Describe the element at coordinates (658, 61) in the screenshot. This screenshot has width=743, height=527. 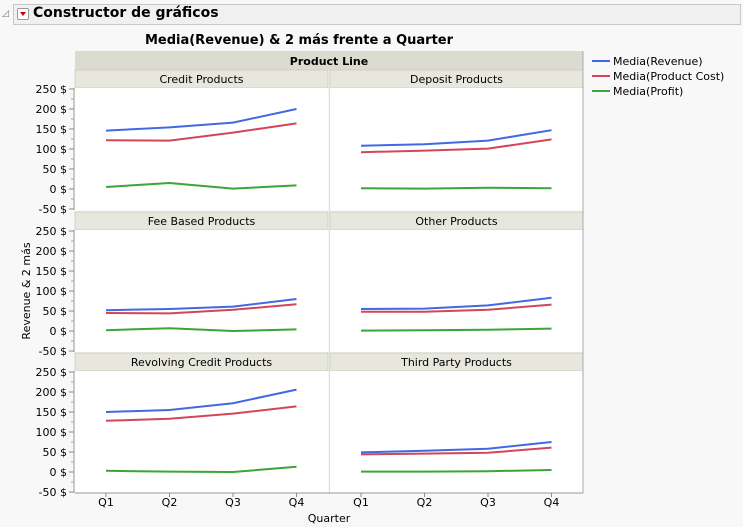
I see `legend-label: Media(Revenue)` at that location.